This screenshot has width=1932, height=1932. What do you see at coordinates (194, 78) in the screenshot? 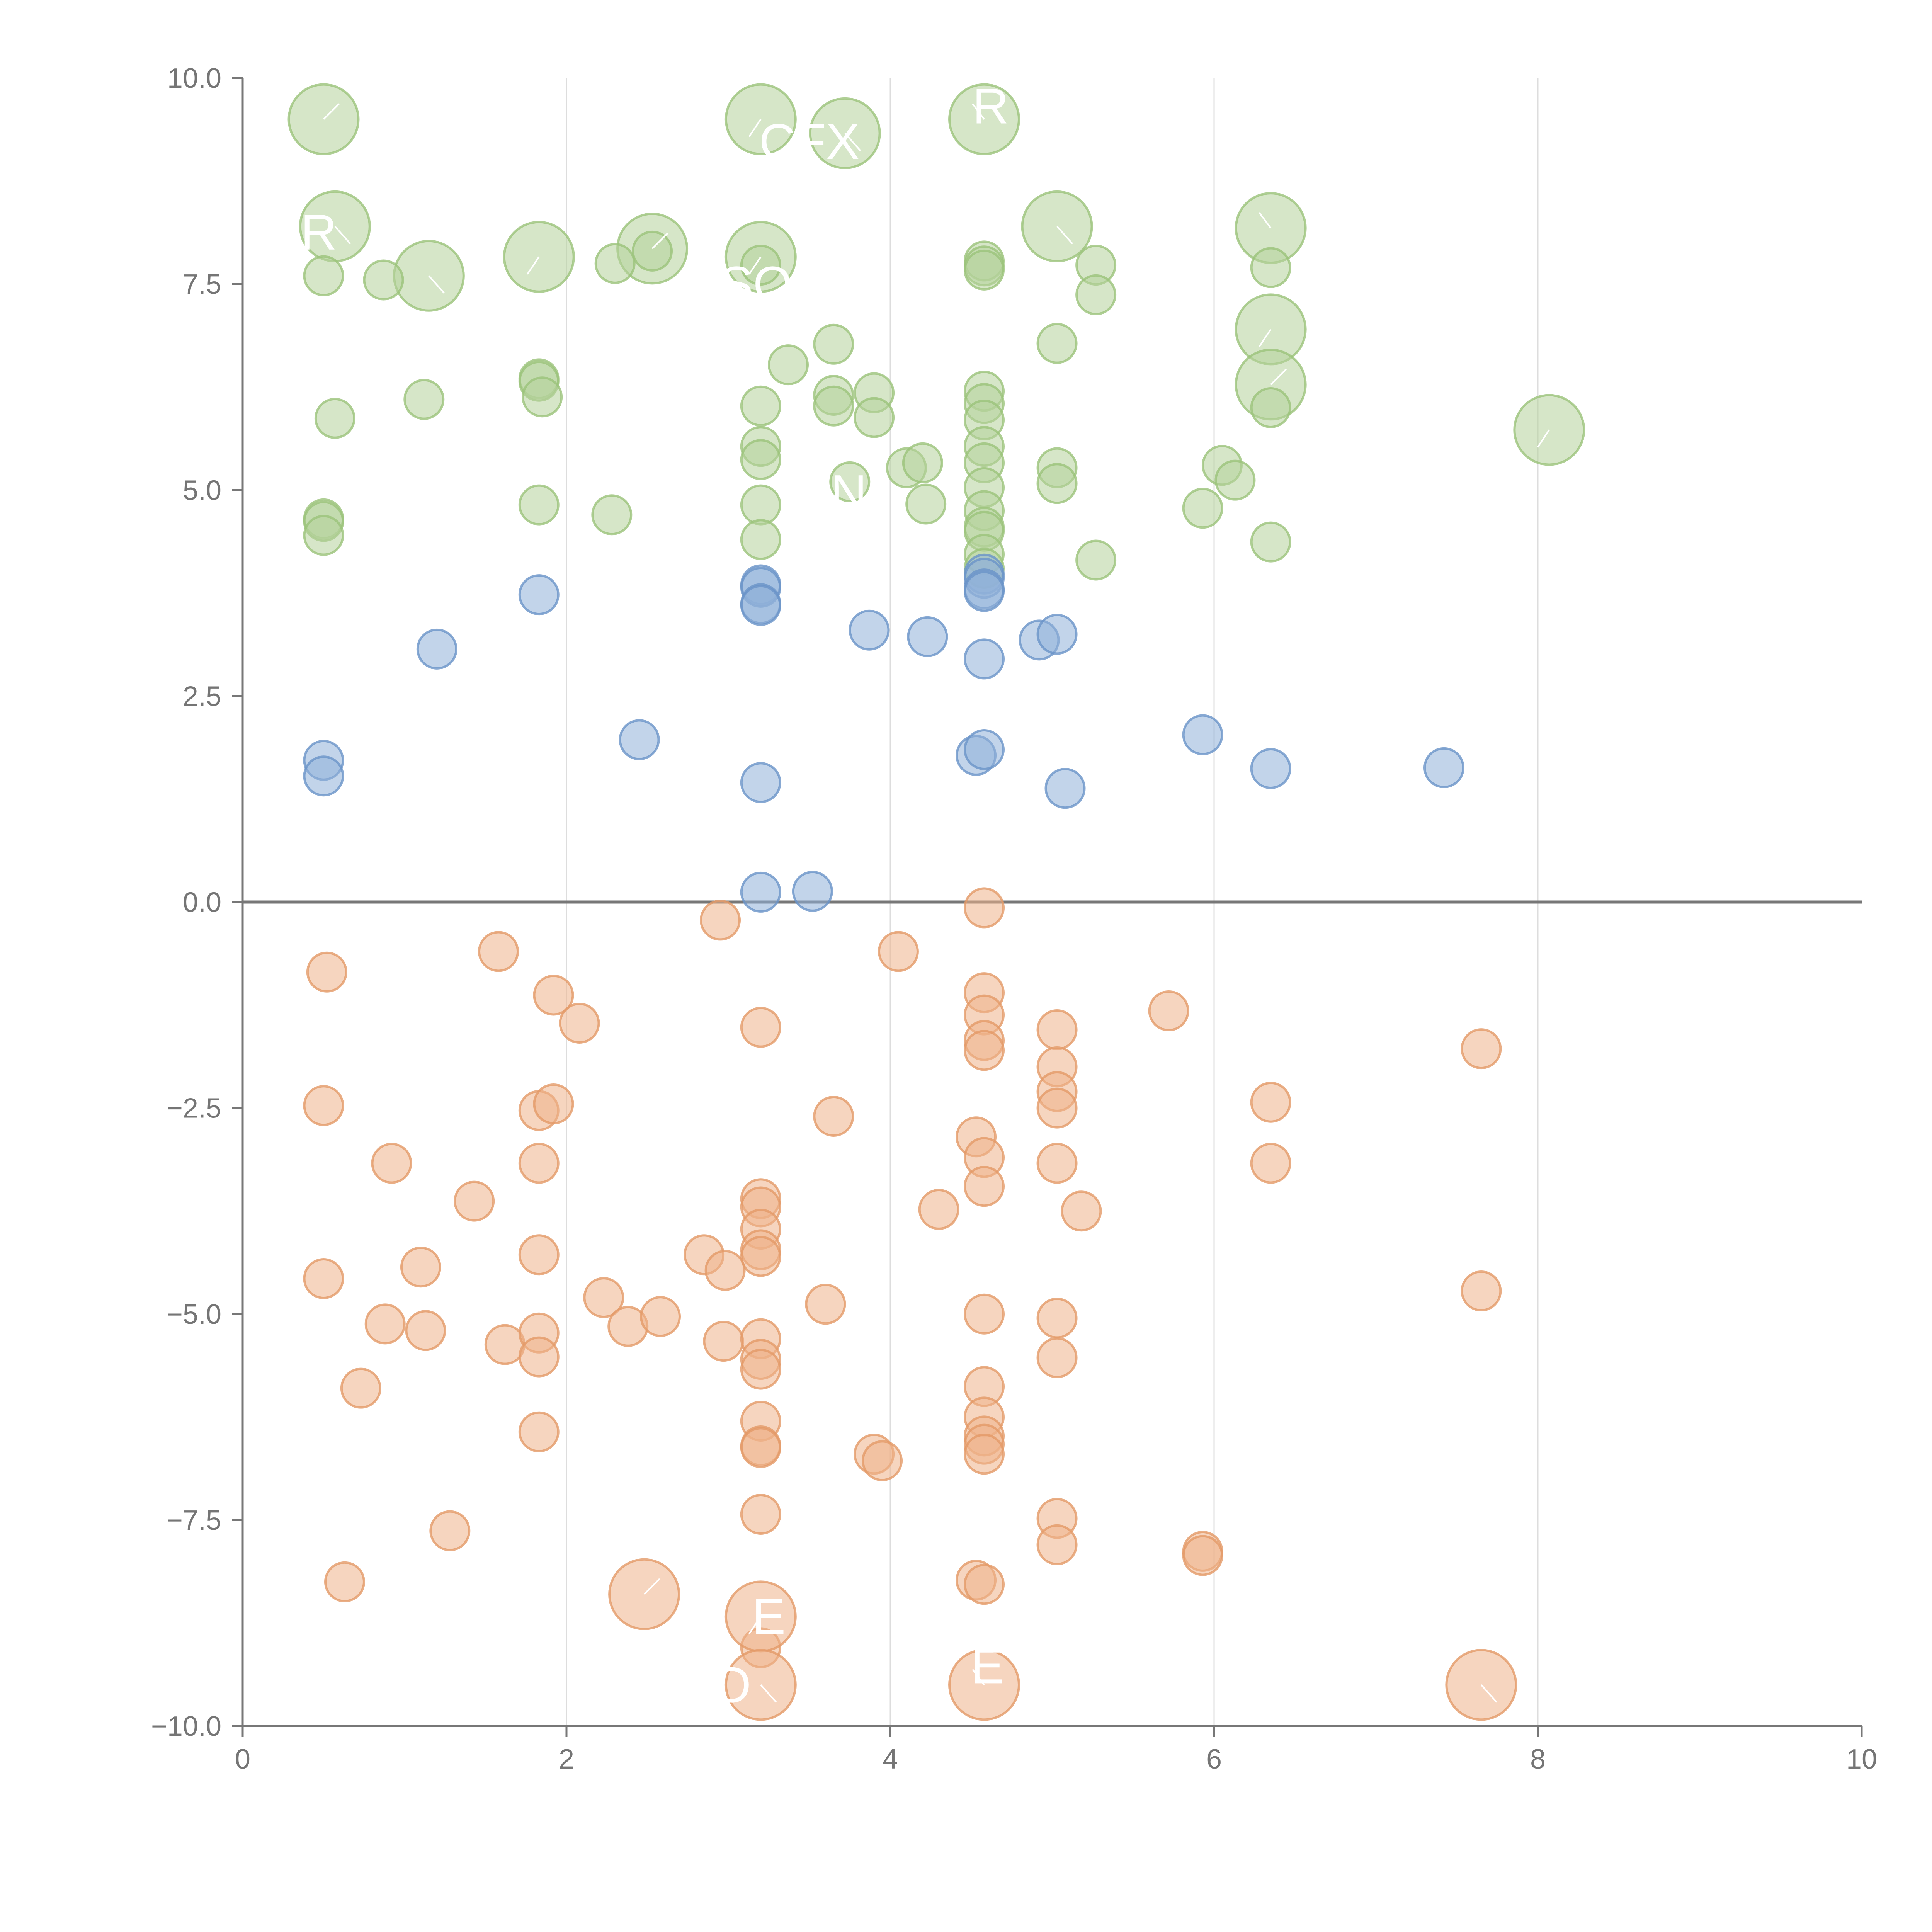
I see `y-tick-label: 10.0` at bounding box center [194, 78].